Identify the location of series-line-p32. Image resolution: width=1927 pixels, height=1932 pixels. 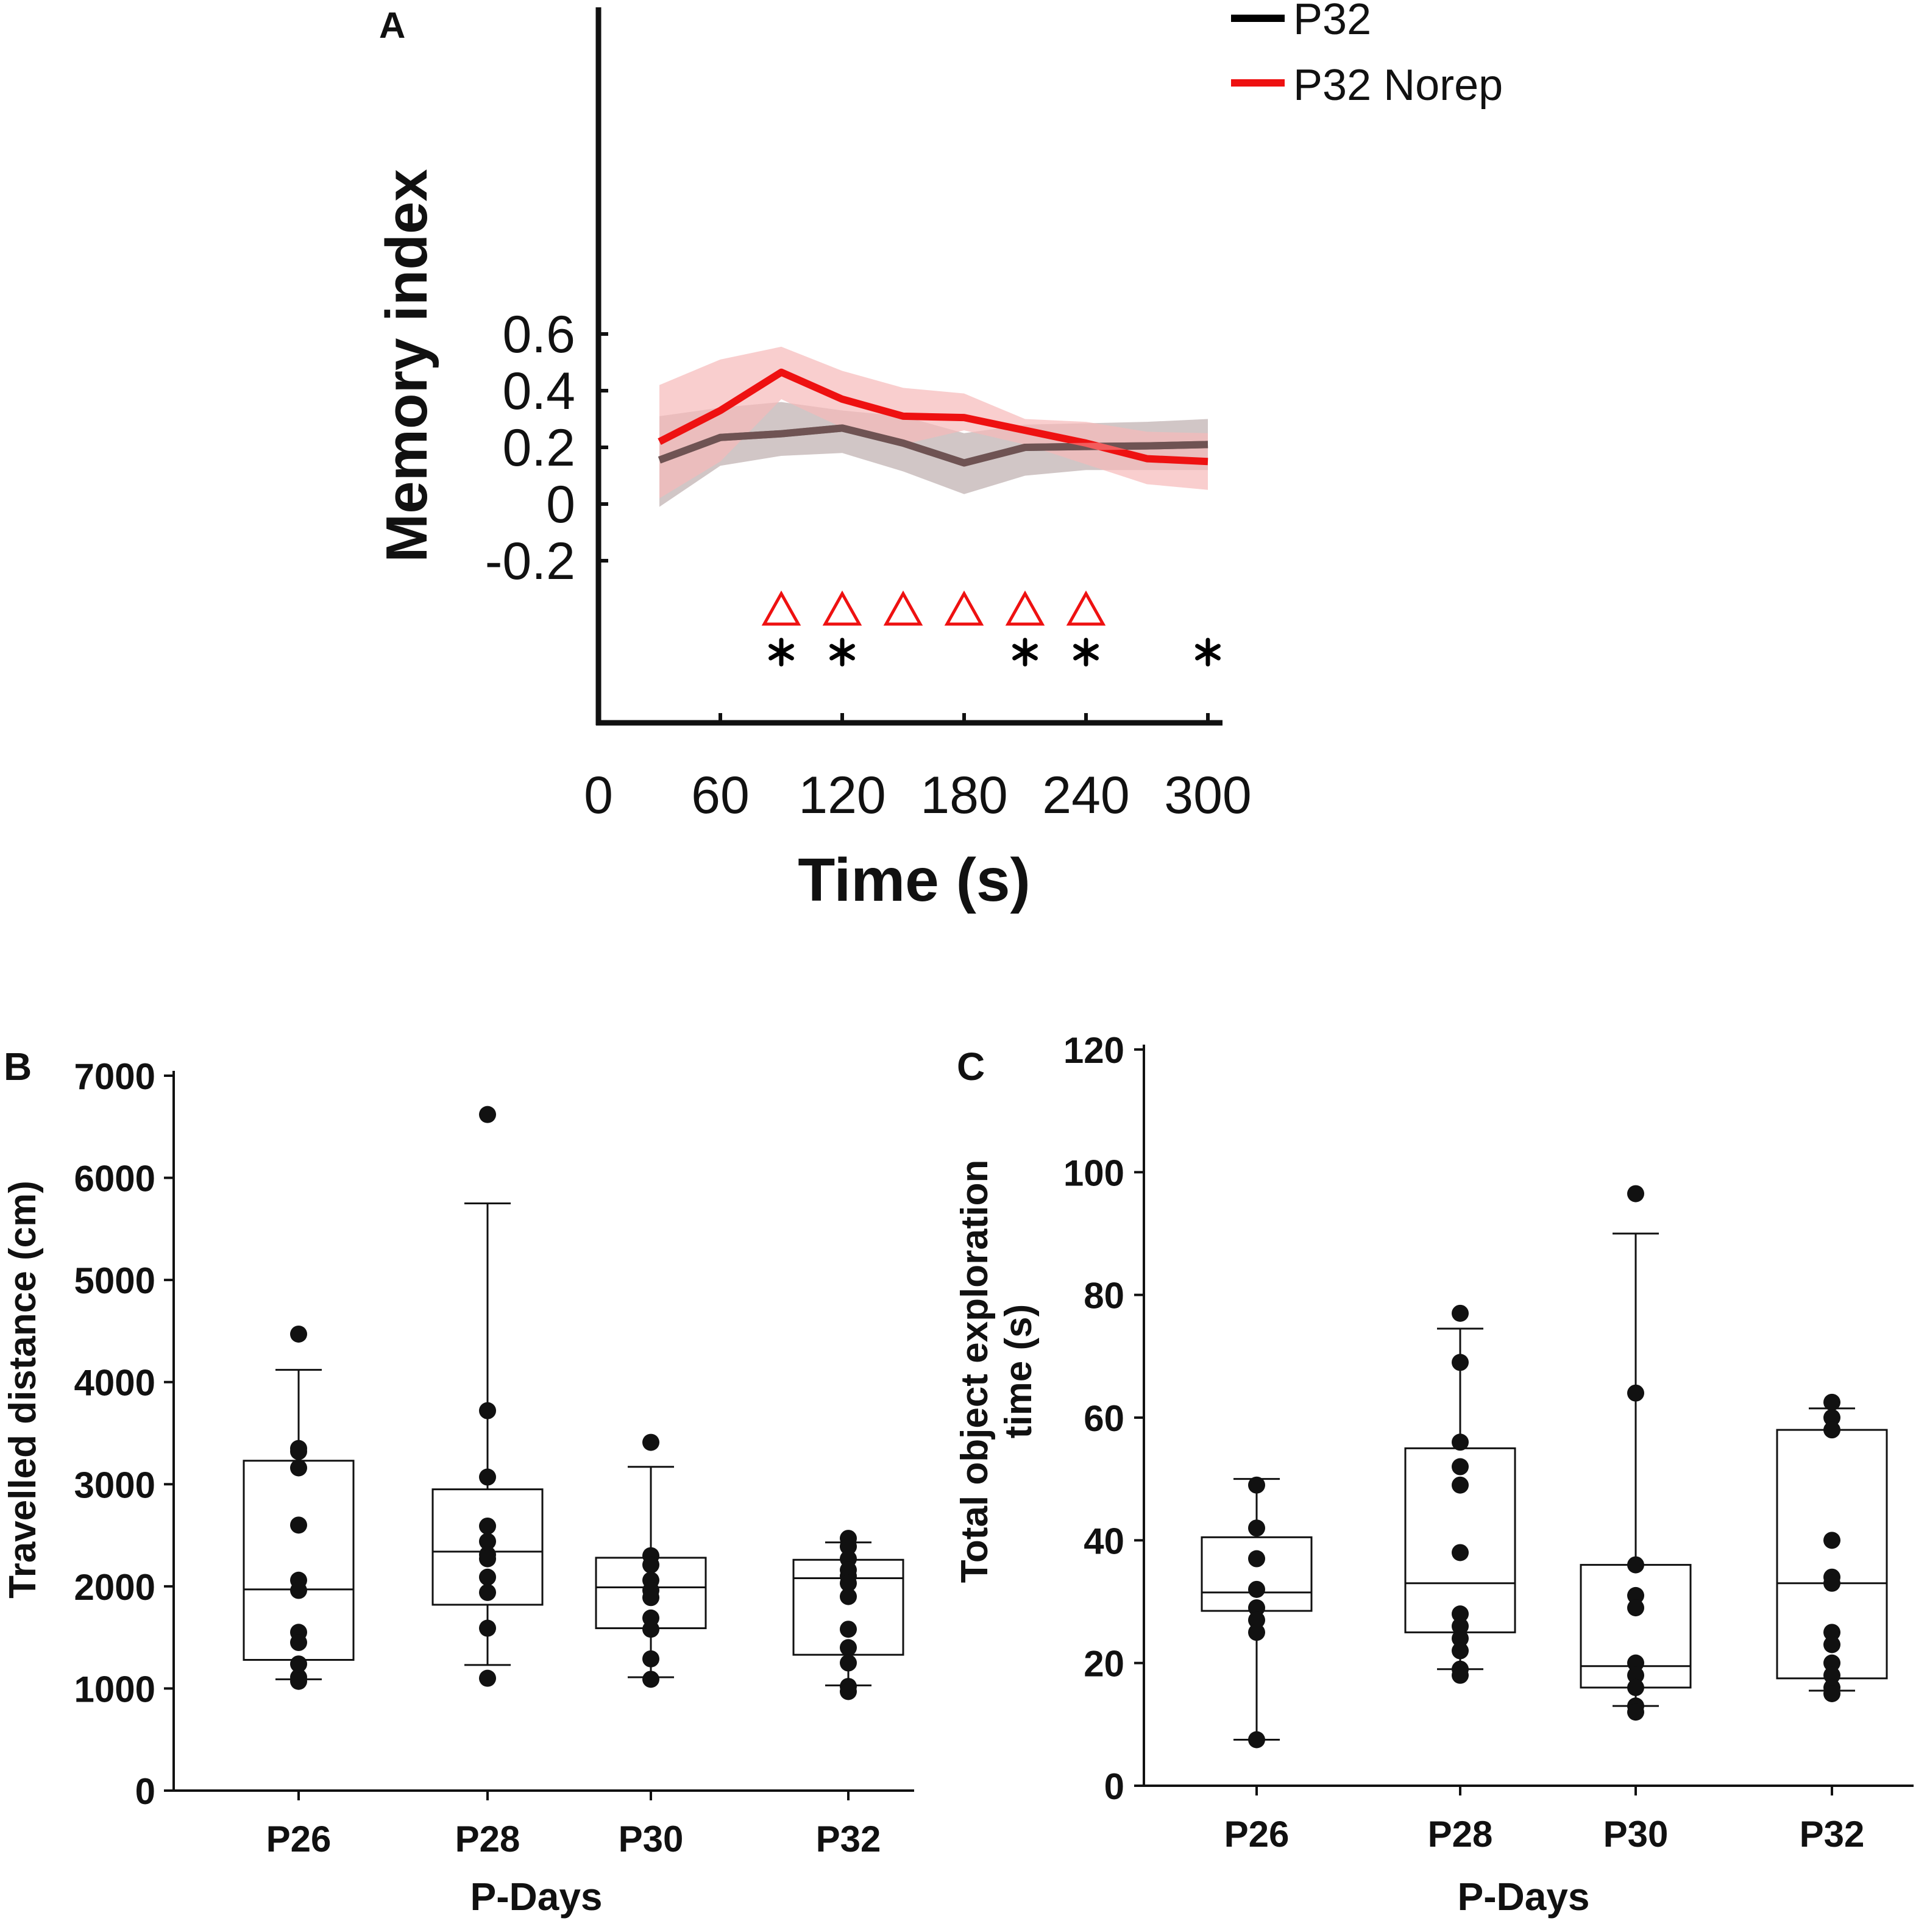
(933, 445).